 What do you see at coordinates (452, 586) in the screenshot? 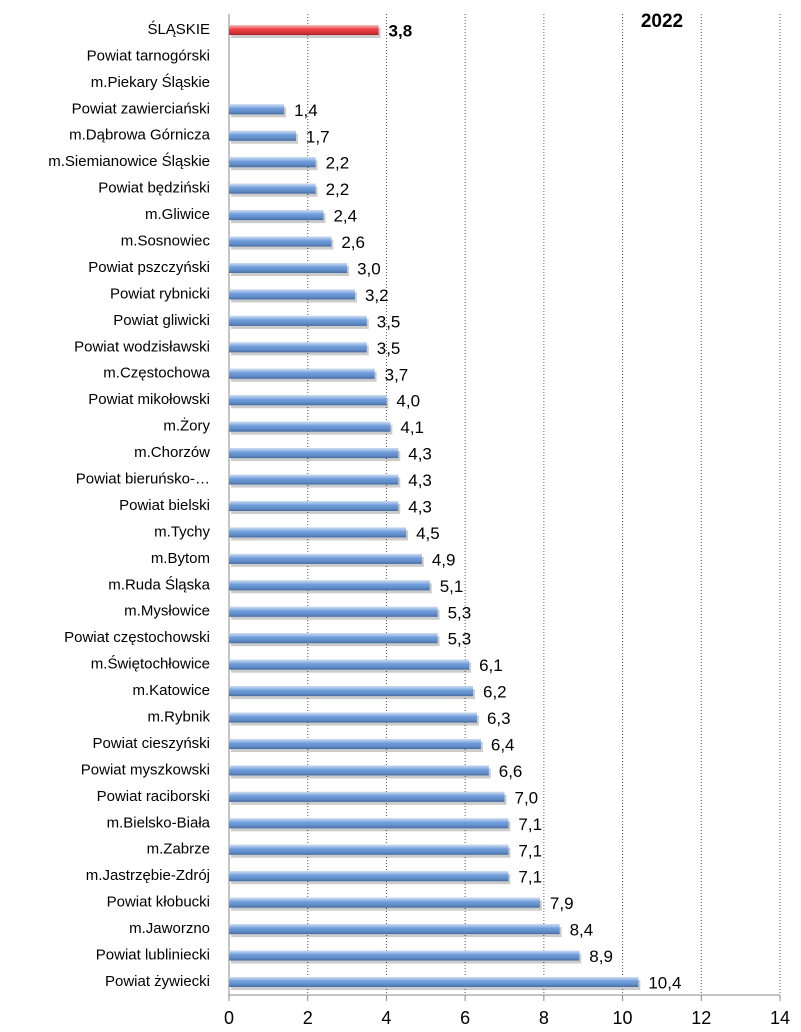
I see `value-label: 5,1` at bounding box center [452, 586].